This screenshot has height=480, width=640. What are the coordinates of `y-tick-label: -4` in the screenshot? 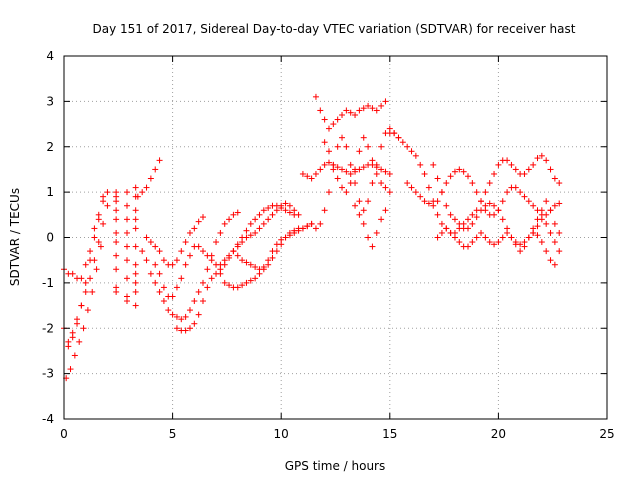 It's located at (48, 419).